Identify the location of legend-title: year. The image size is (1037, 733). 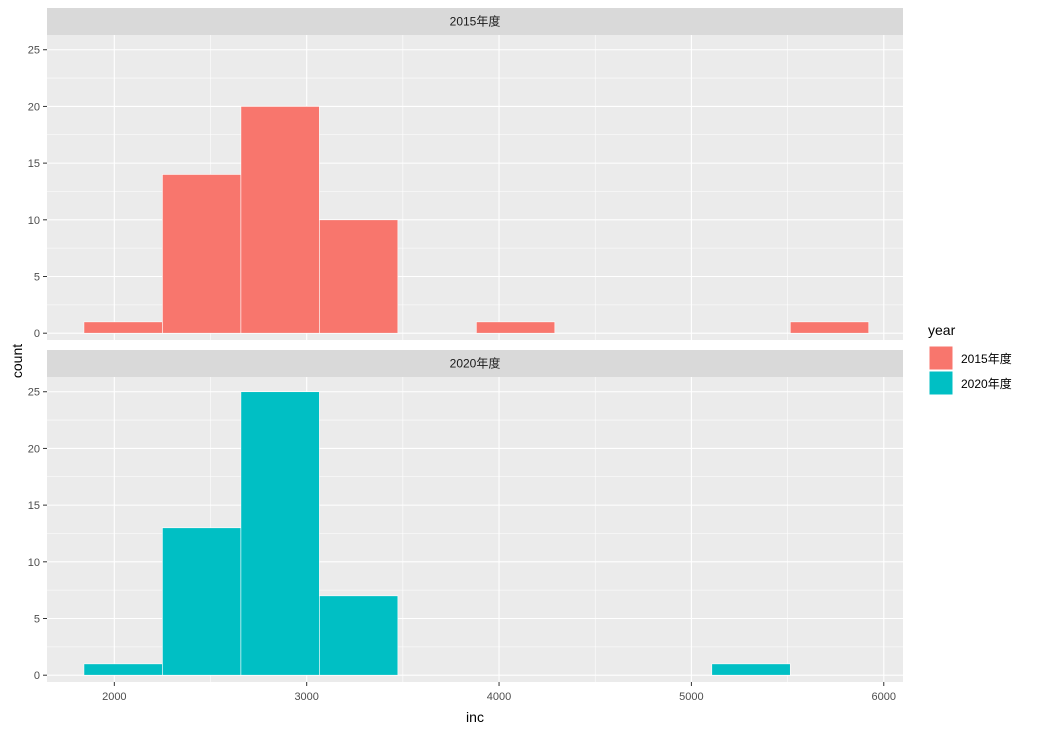
(942, 330).